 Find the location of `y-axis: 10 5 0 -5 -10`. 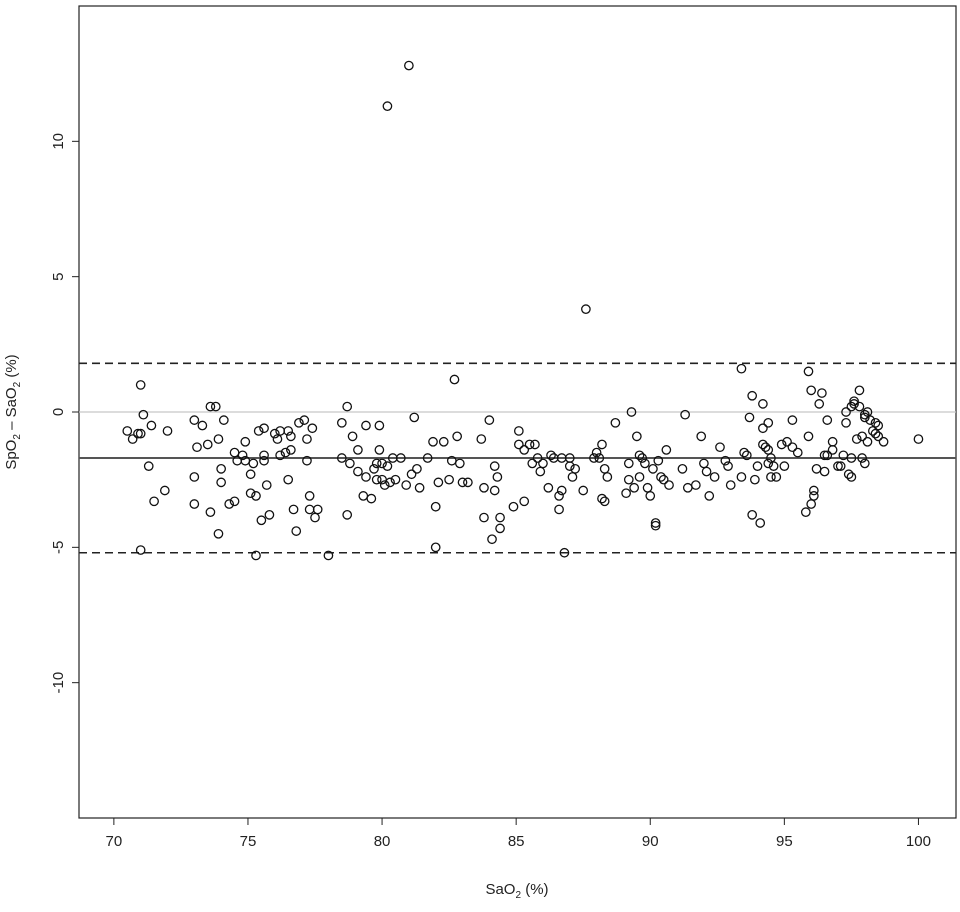

y-axis: 10 5 0 -5 -10 is located at coordinates (64, 413).